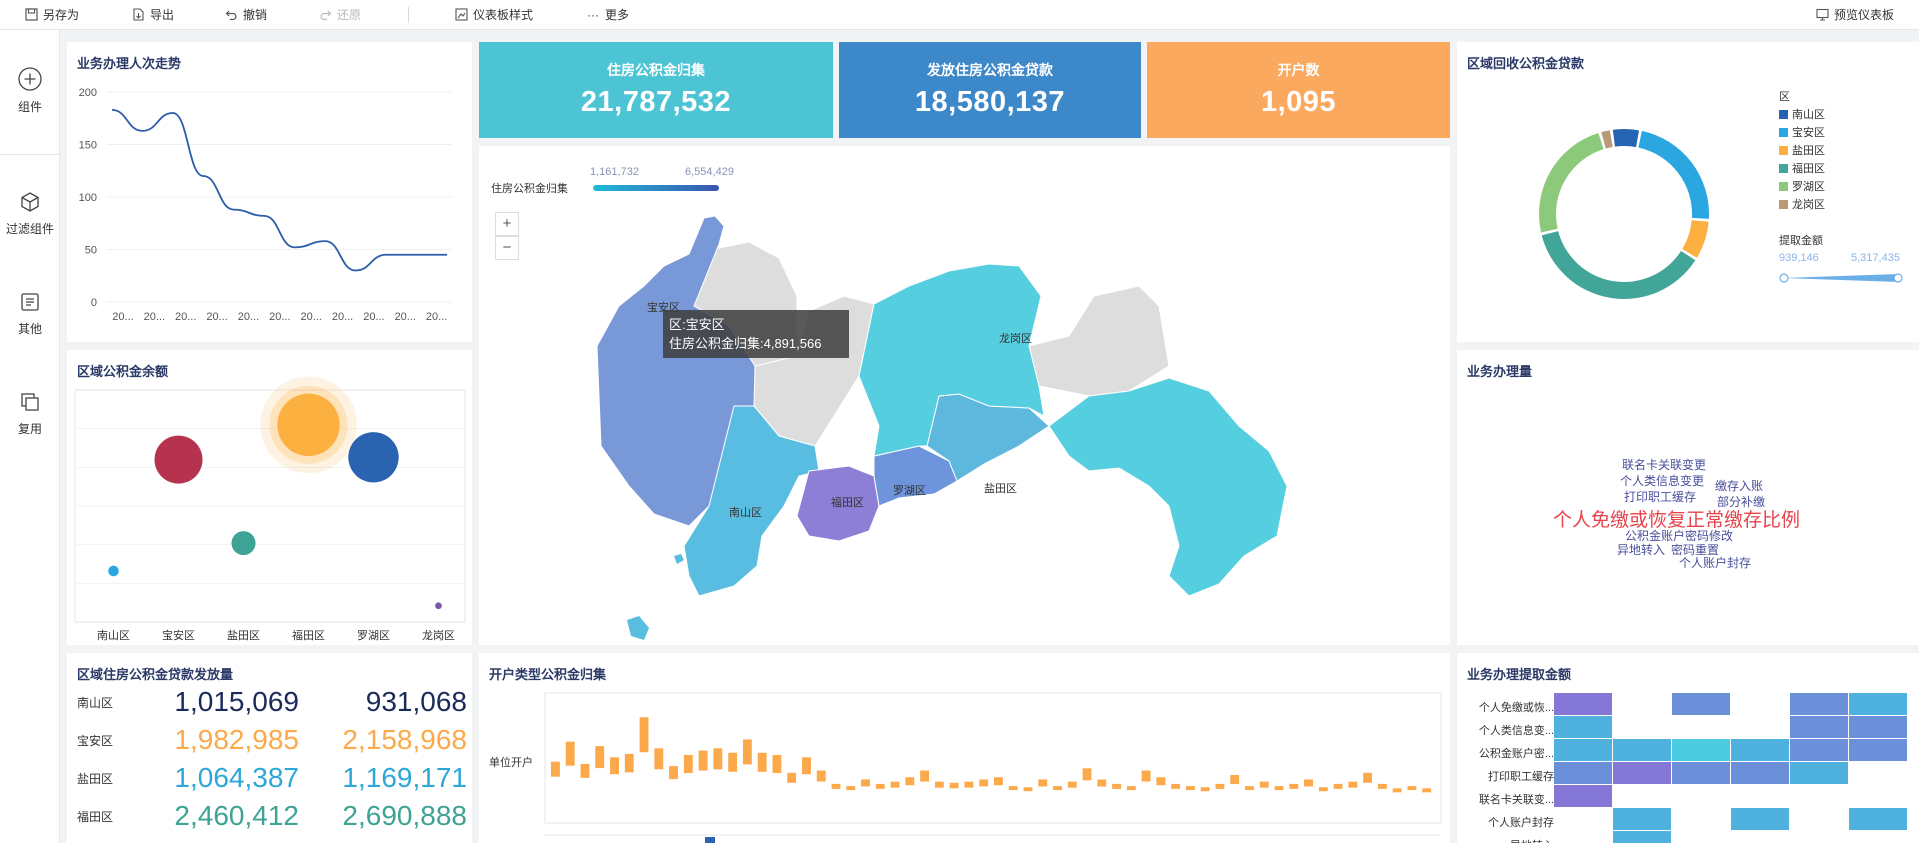 The height and width of the screenshot is (843, 1919). I want to click on rail-others: 其他, so click(30, 313).